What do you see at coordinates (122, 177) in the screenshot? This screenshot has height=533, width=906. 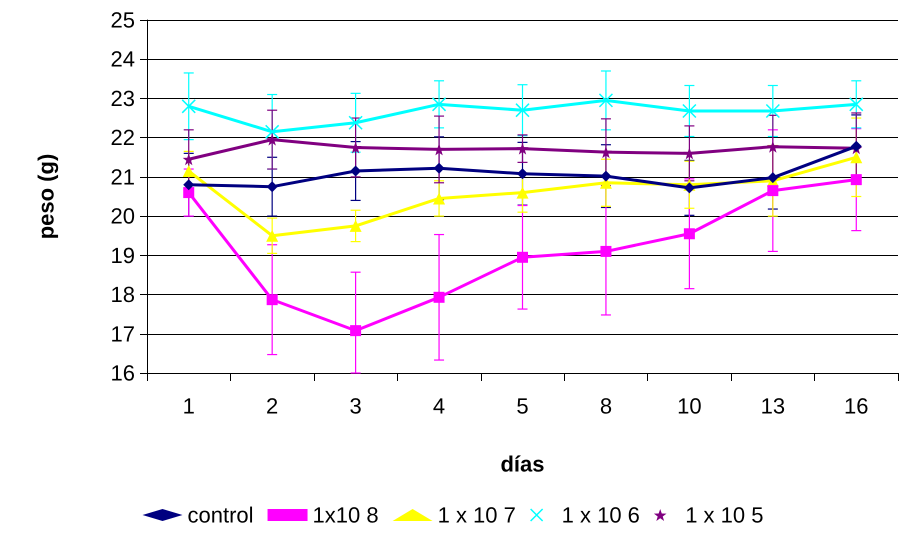 I see `y-tick-label: 21` at bounding box center [122, 177].